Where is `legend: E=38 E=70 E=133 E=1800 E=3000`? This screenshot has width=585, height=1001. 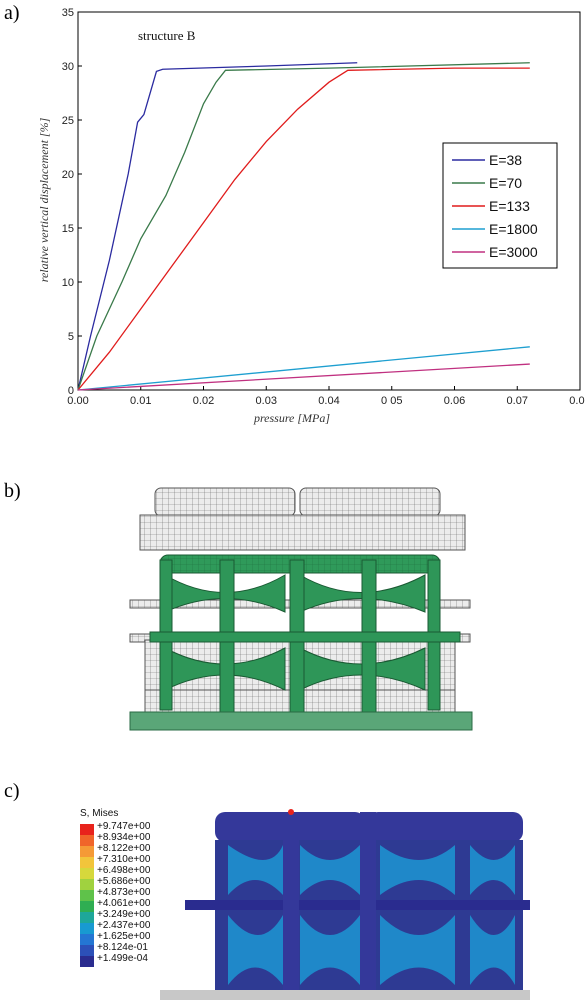 legend: E=38 E=70 E=133 E=1800 E=3000 is located at coordinates (500, 205).